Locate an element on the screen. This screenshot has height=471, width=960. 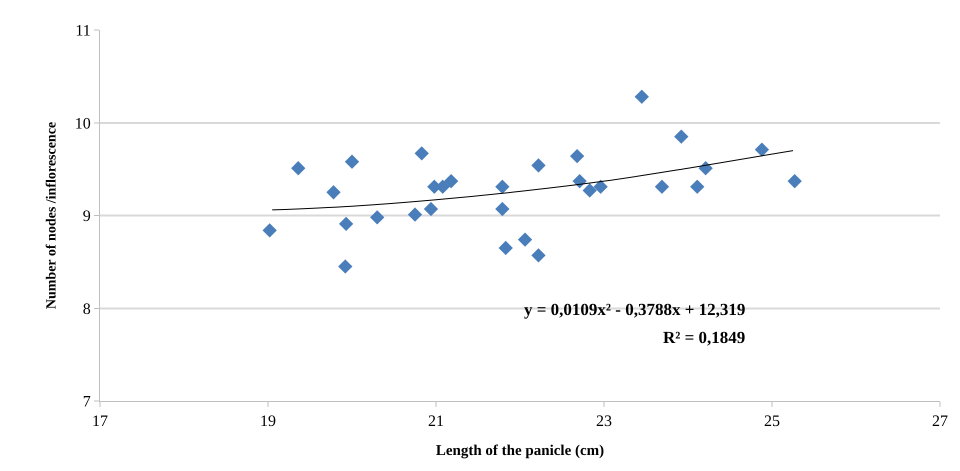
x-axis-title: Length of the panicle (cm) is located at coordinates (520, 451).